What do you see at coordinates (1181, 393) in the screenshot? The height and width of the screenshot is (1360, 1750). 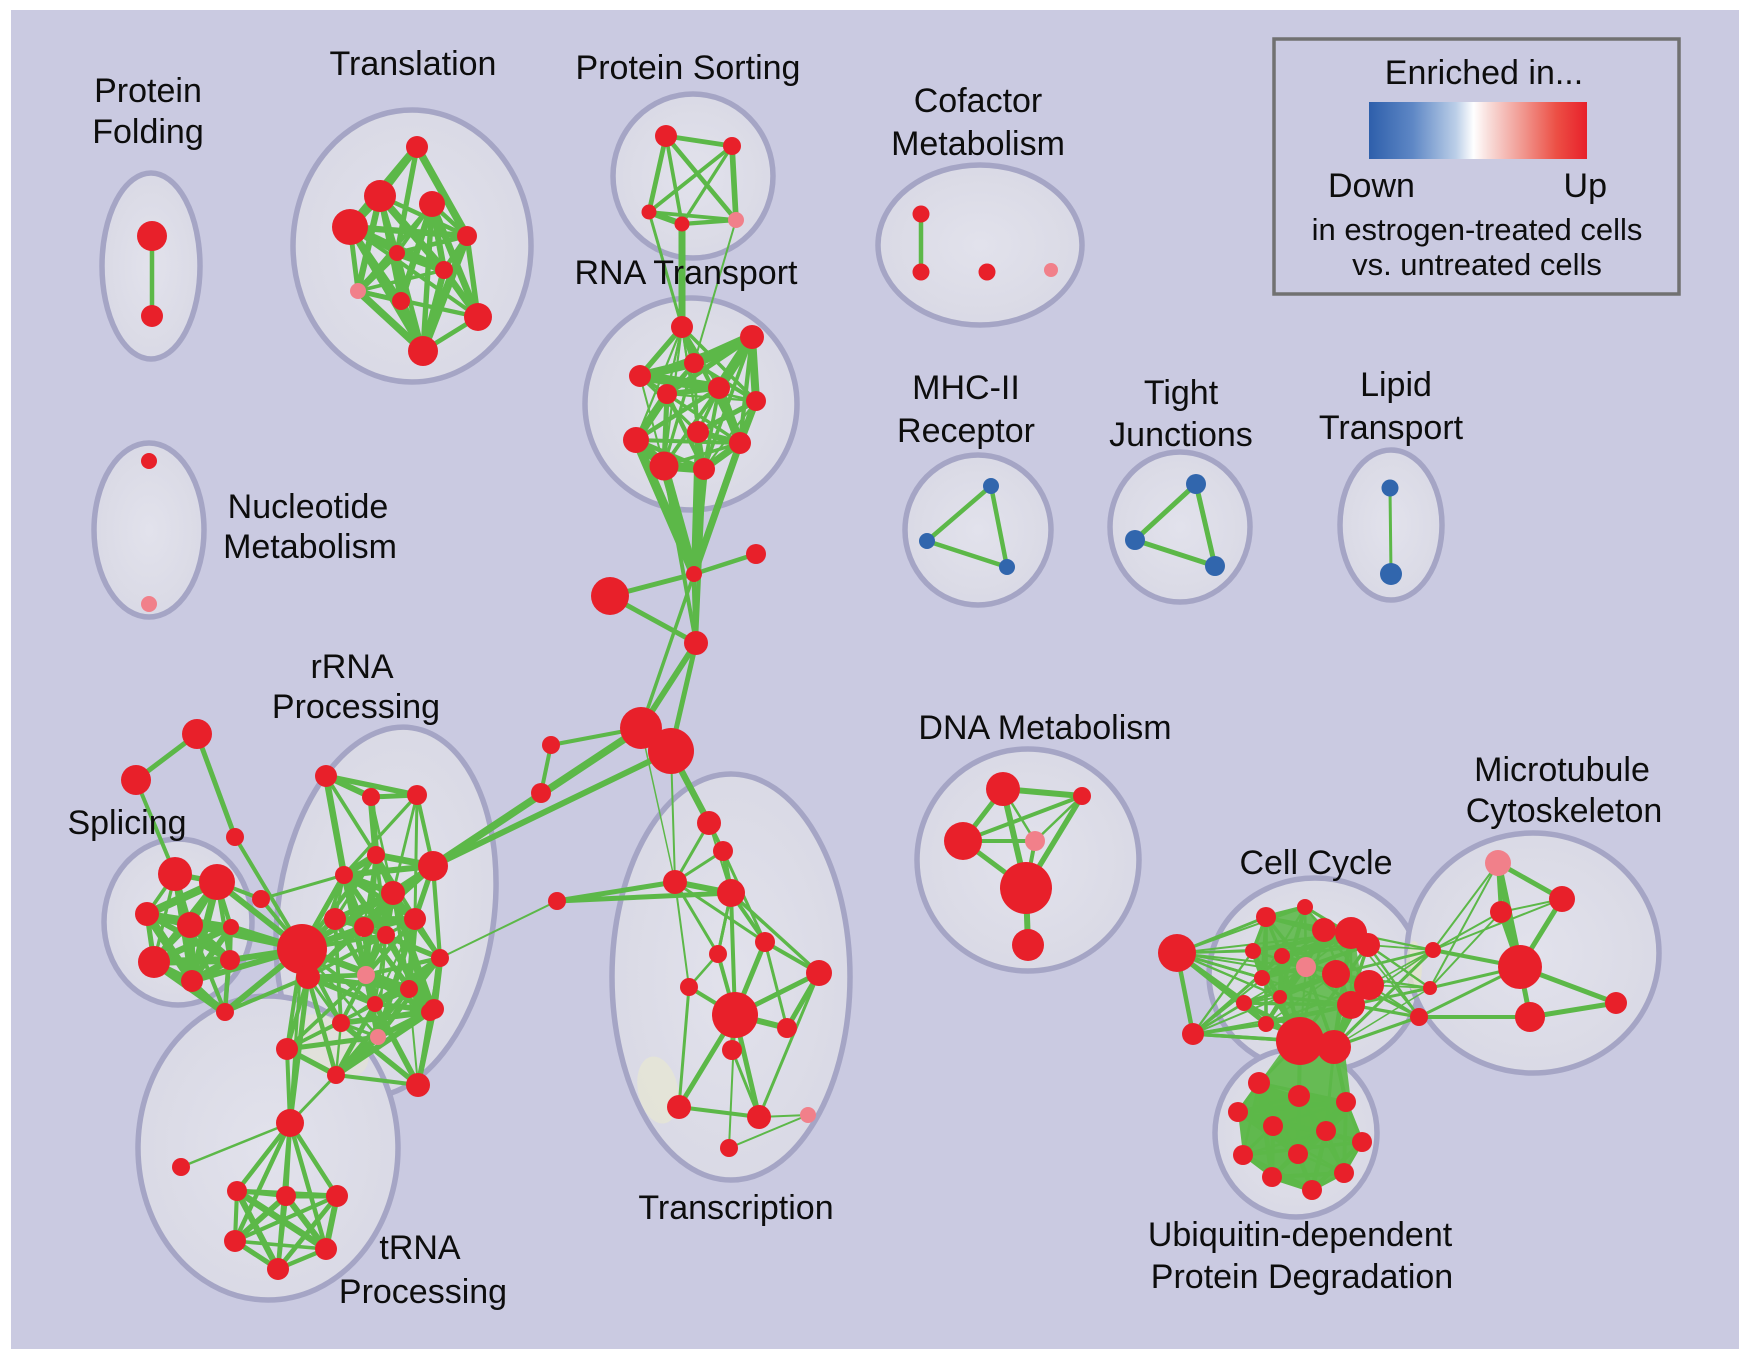 I see `svg-text: Tight` at bounding box center [1181, 393].